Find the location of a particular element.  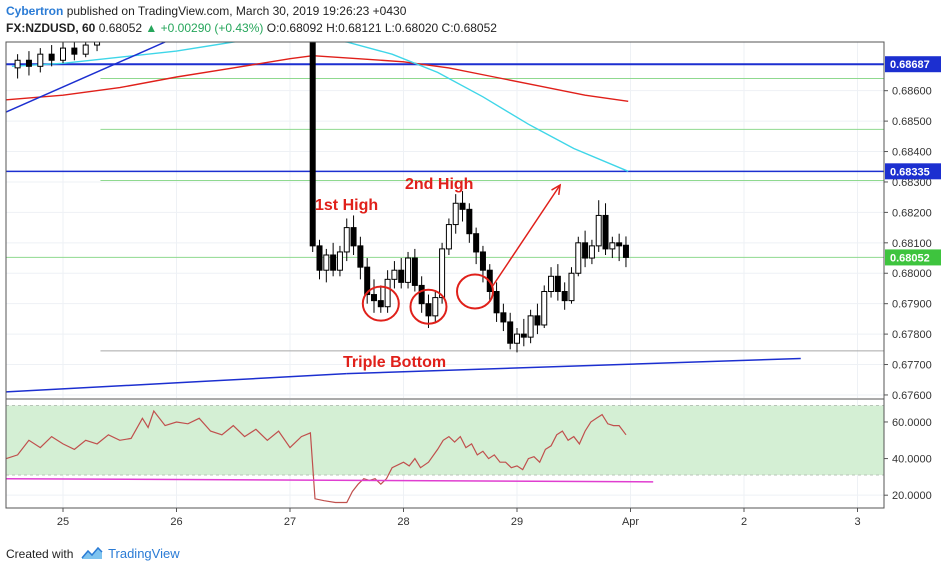

moving-average-red is located at coordinates (317, 78).